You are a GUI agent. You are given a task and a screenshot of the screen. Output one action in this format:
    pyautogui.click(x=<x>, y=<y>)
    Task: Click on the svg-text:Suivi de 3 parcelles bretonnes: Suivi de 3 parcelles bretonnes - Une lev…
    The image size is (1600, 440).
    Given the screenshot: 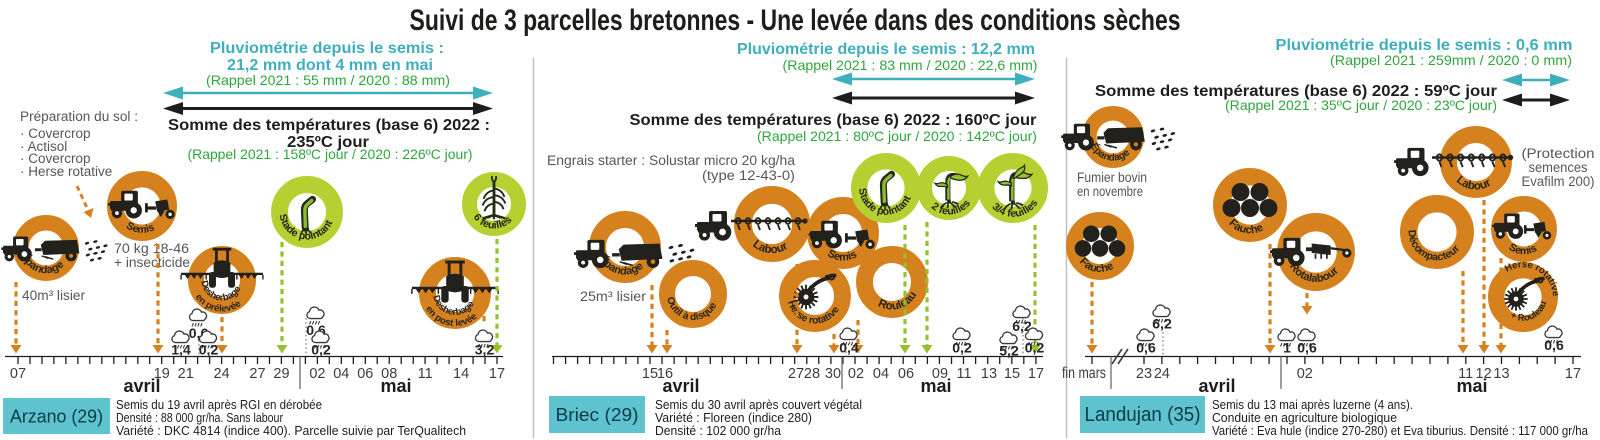 What is the action you would take?
    pyautogui.click(x=795, y=20)
    